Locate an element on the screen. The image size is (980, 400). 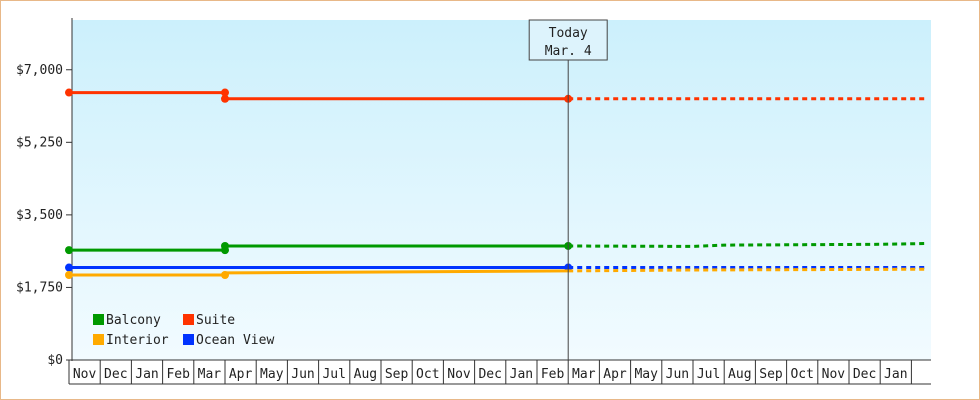
today-label: Today is located at coordinates (568, 33).